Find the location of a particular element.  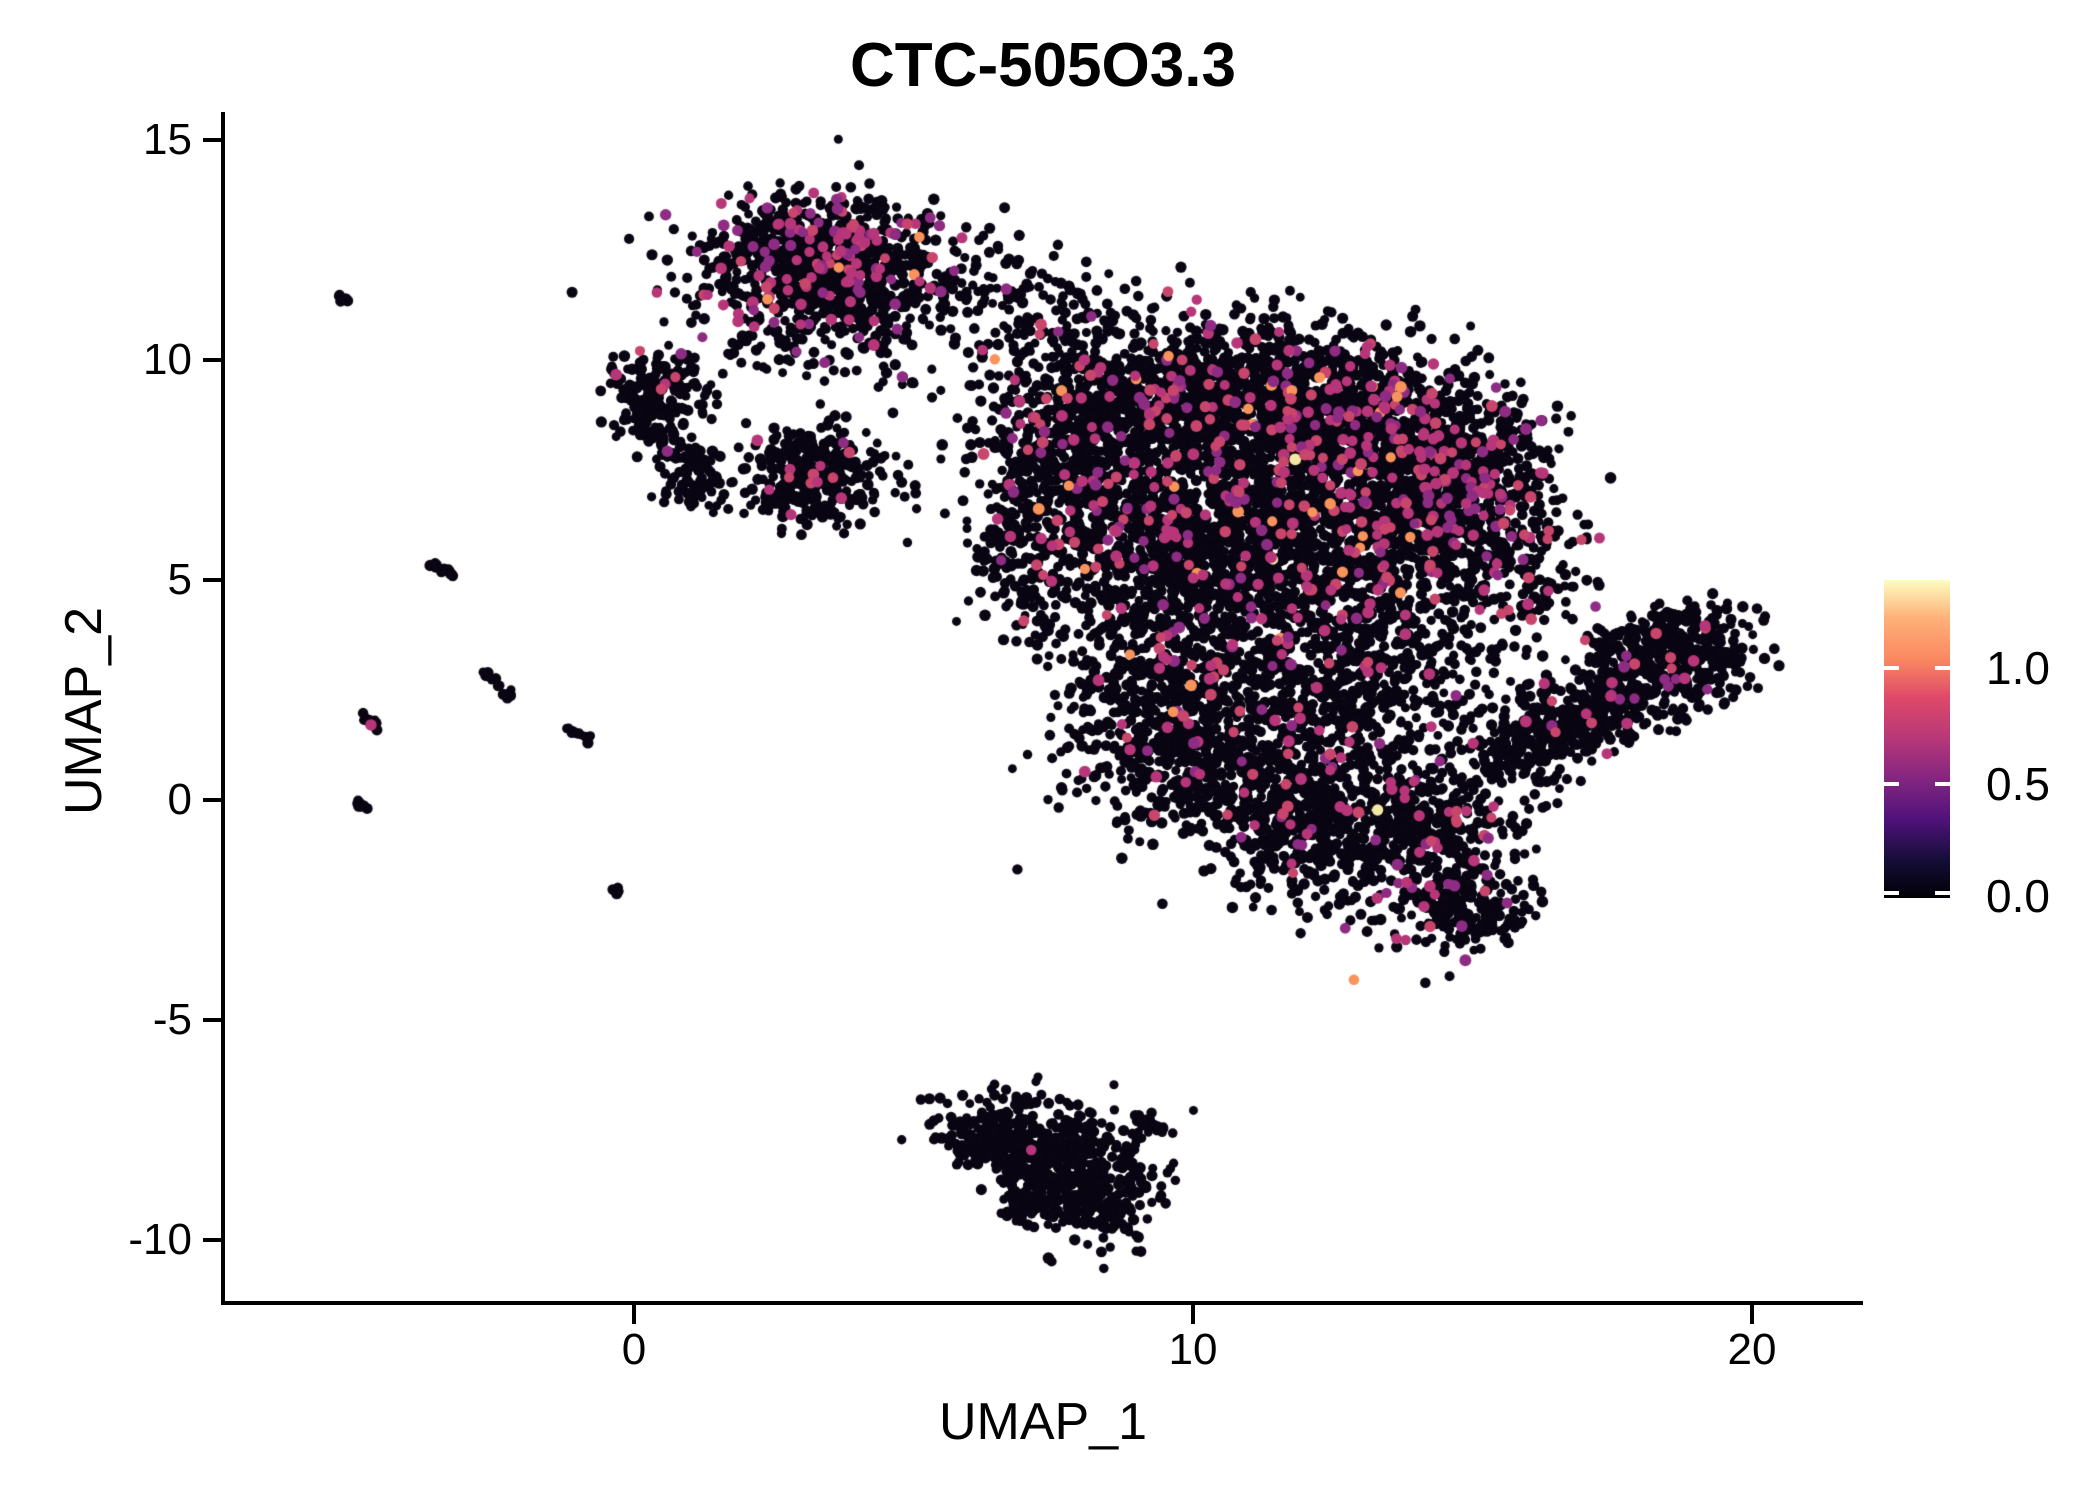

x-tick-label-10: 10 is located at coordinates (1193, 1349).